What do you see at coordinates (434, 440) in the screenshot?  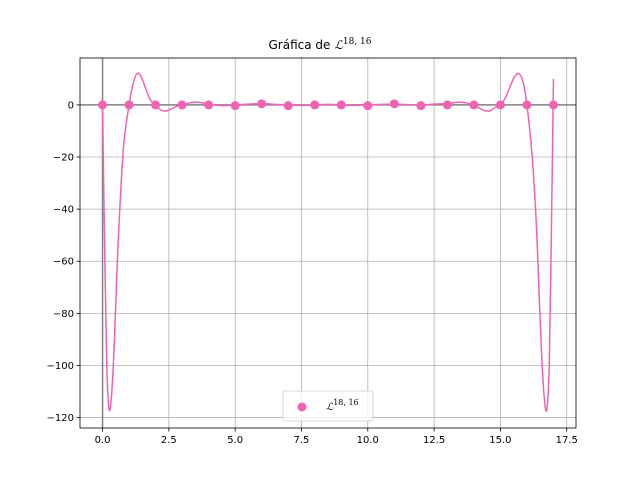 I see `x-tick-label: 12.5` at bounding box center [434, 440].